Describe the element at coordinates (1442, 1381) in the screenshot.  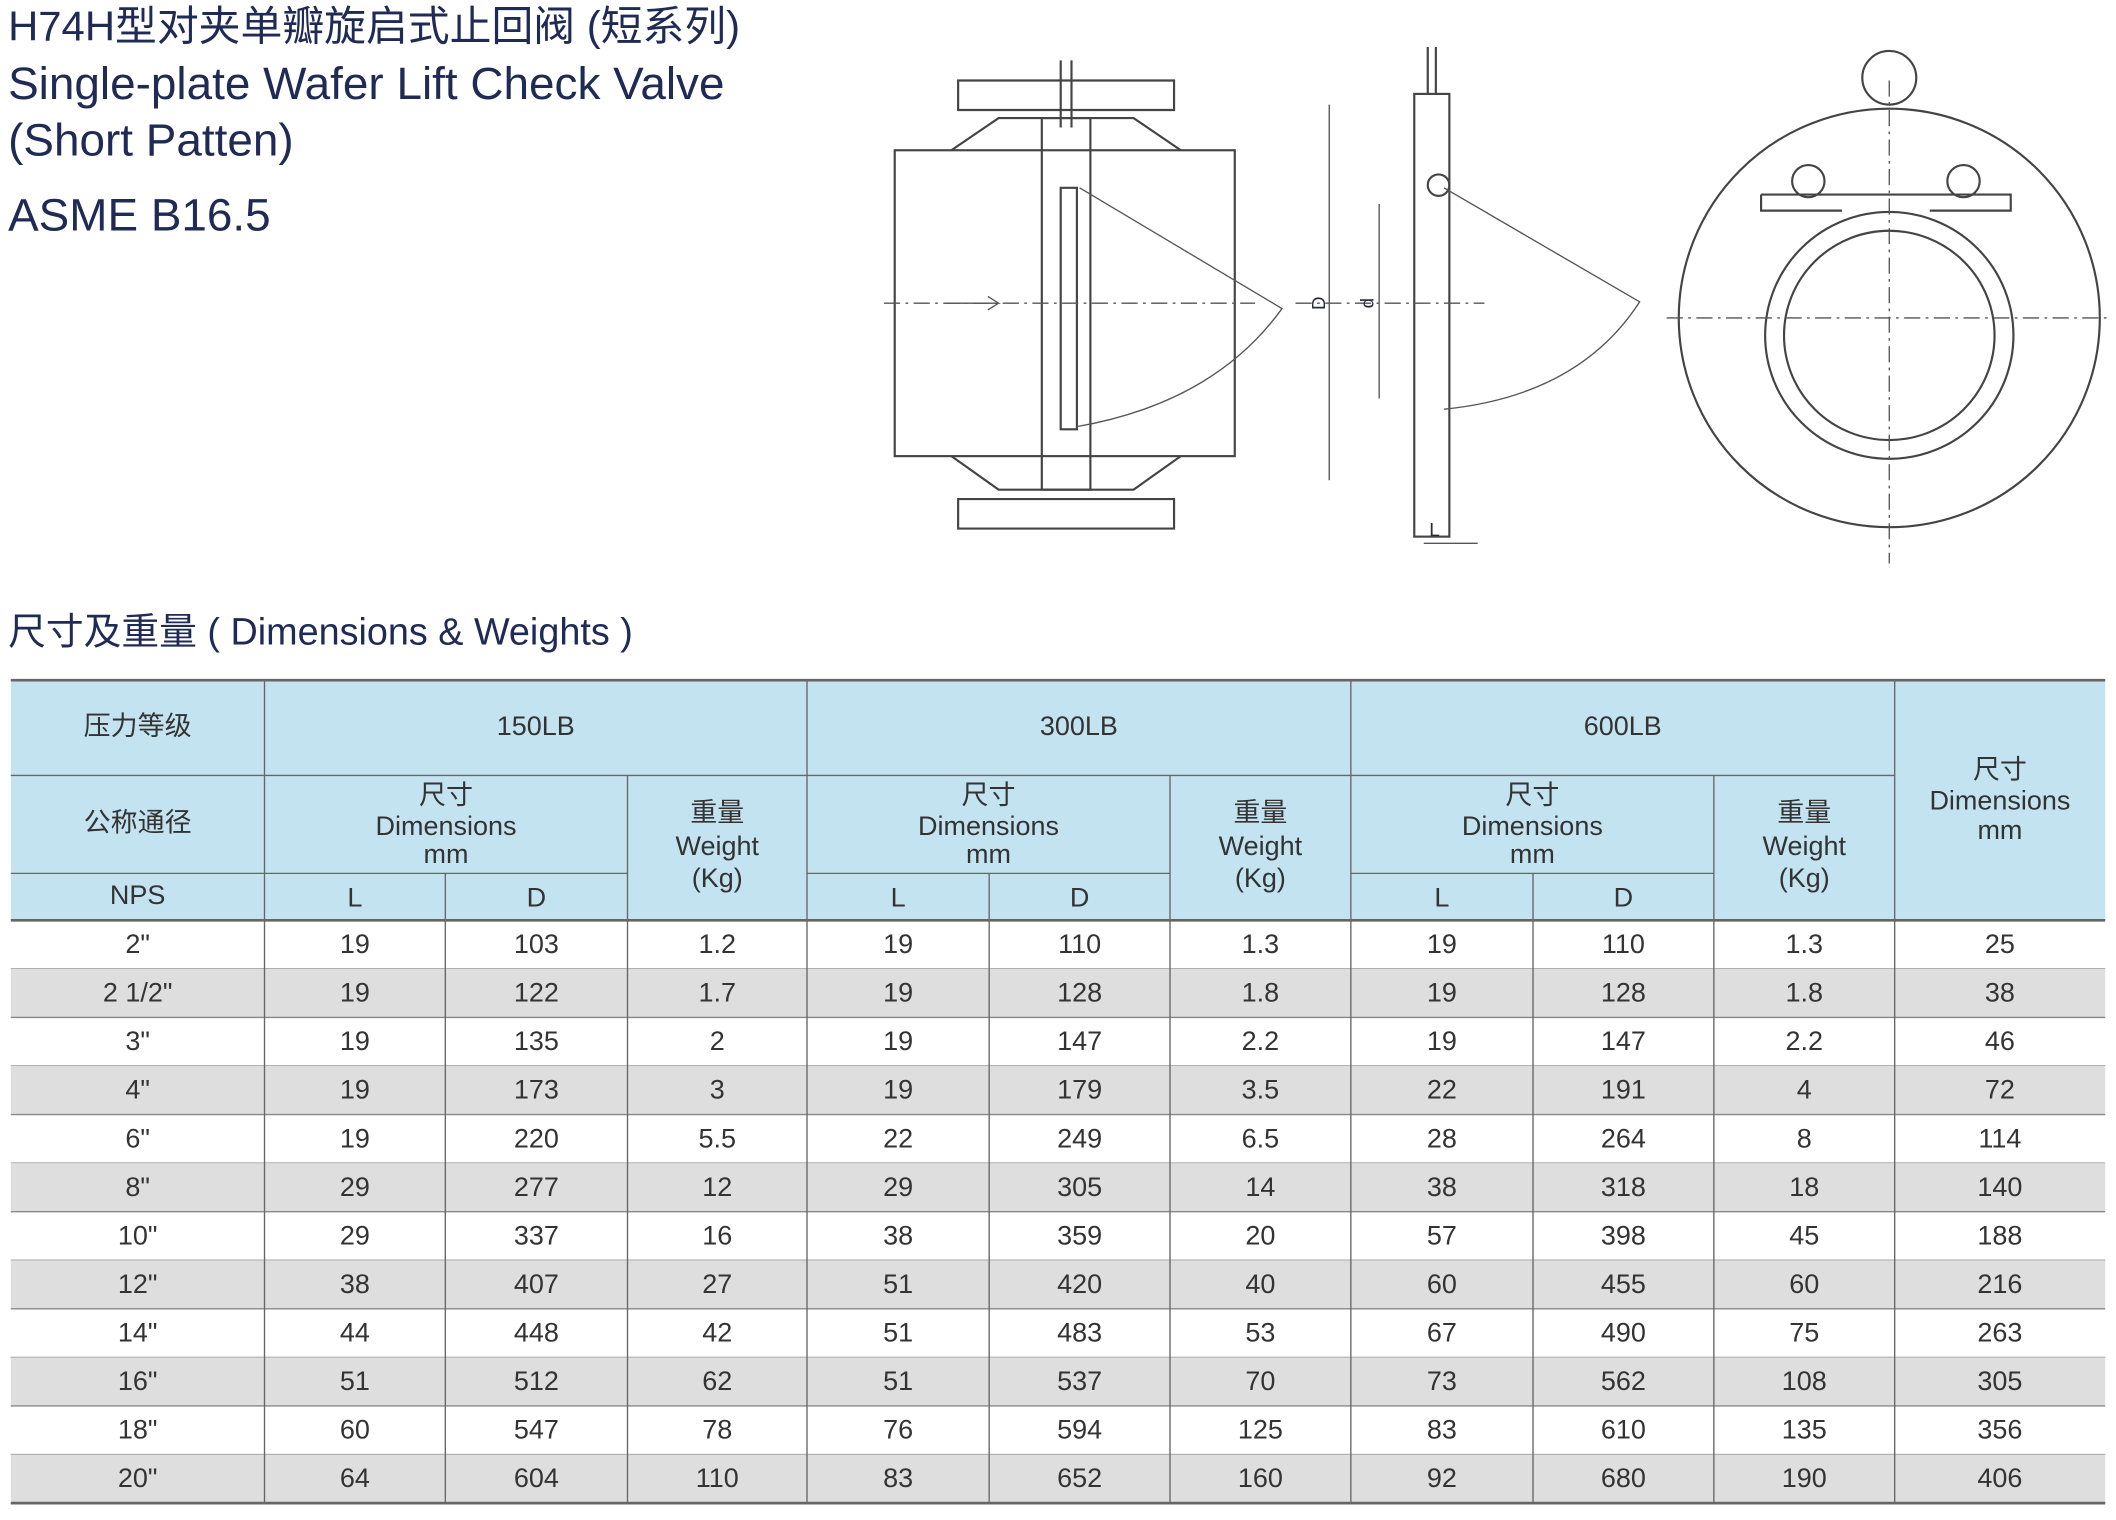
I see `cell: 73` at that location.